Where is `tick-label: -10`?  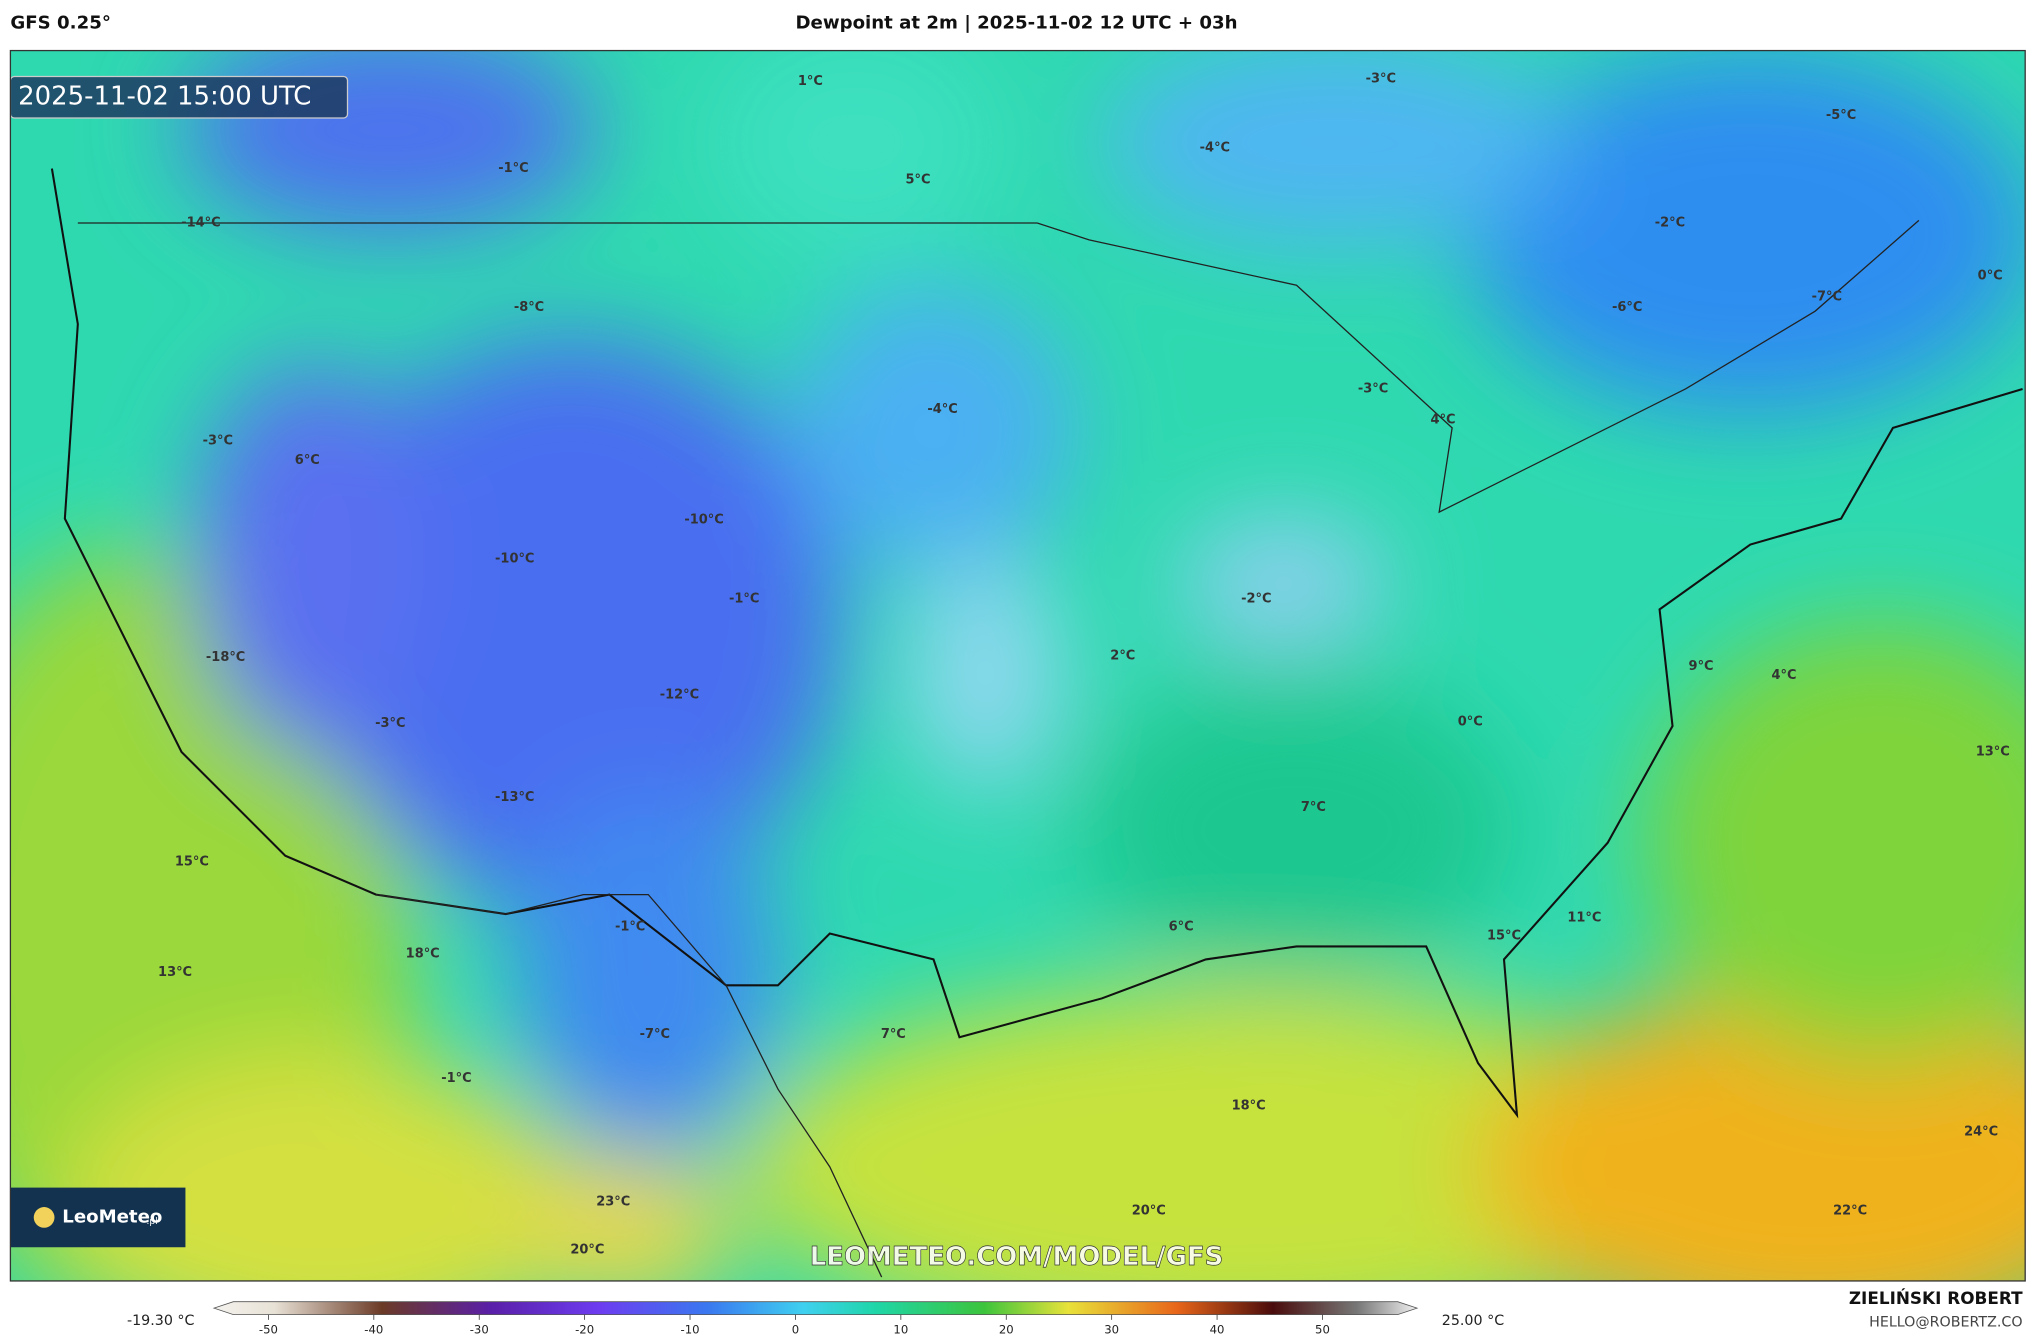
tick-label: -10 is located at coordinates (690, 1330).